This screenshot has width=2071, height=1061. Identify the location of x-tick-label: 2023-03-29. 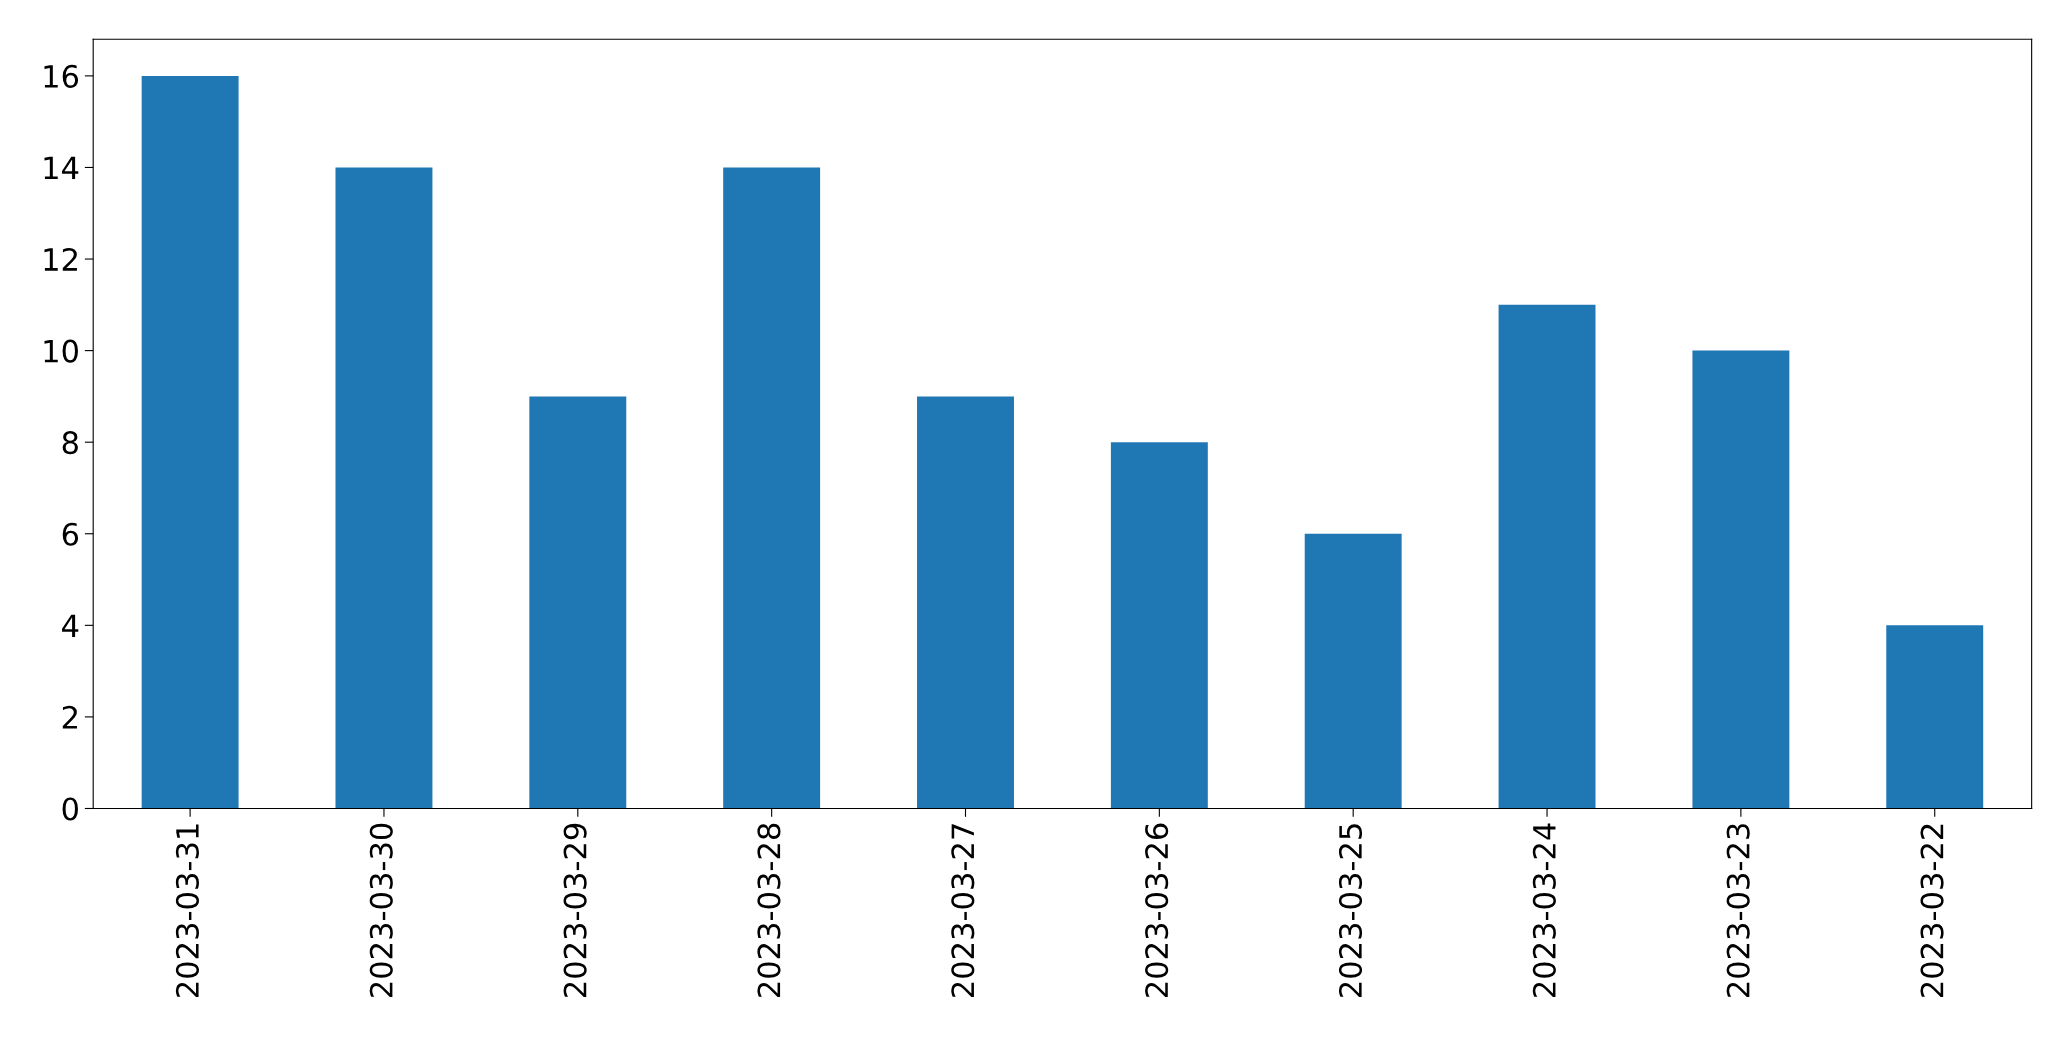
(575, 910).